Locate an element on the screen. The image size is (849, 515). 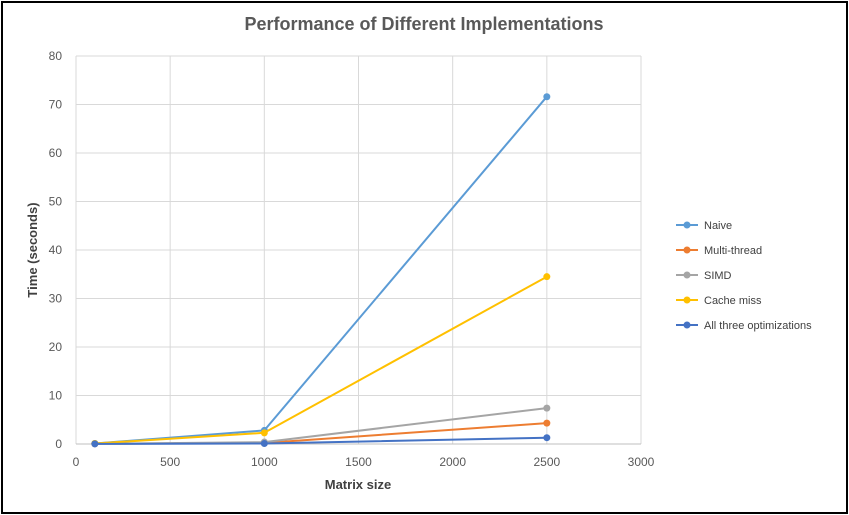
legend-label: Naive is located at coordinates (718, 226).